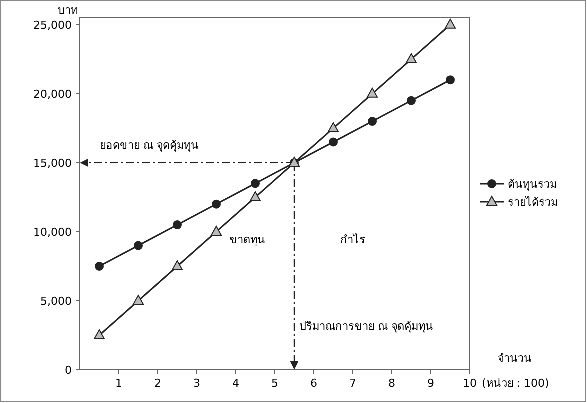 The image size is (587, 403). I want to click on annotation: ขาดทุน, so click(248, 239).